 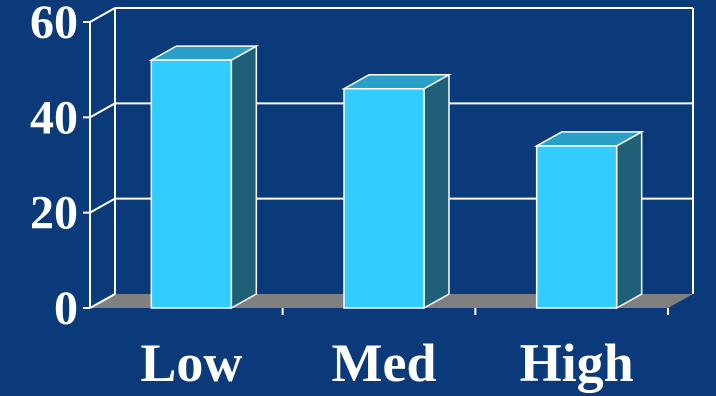 I want to click on bar-high, so click(x=589, y=220).